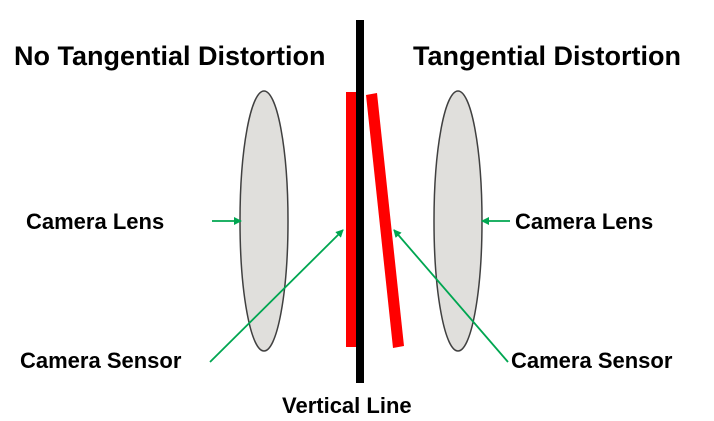 This screenshot has height=421, width=714. Describe the element at coordinates (592, 360) in the screenshot. I see `right-sensor-label: Camera Sensor` at that location.